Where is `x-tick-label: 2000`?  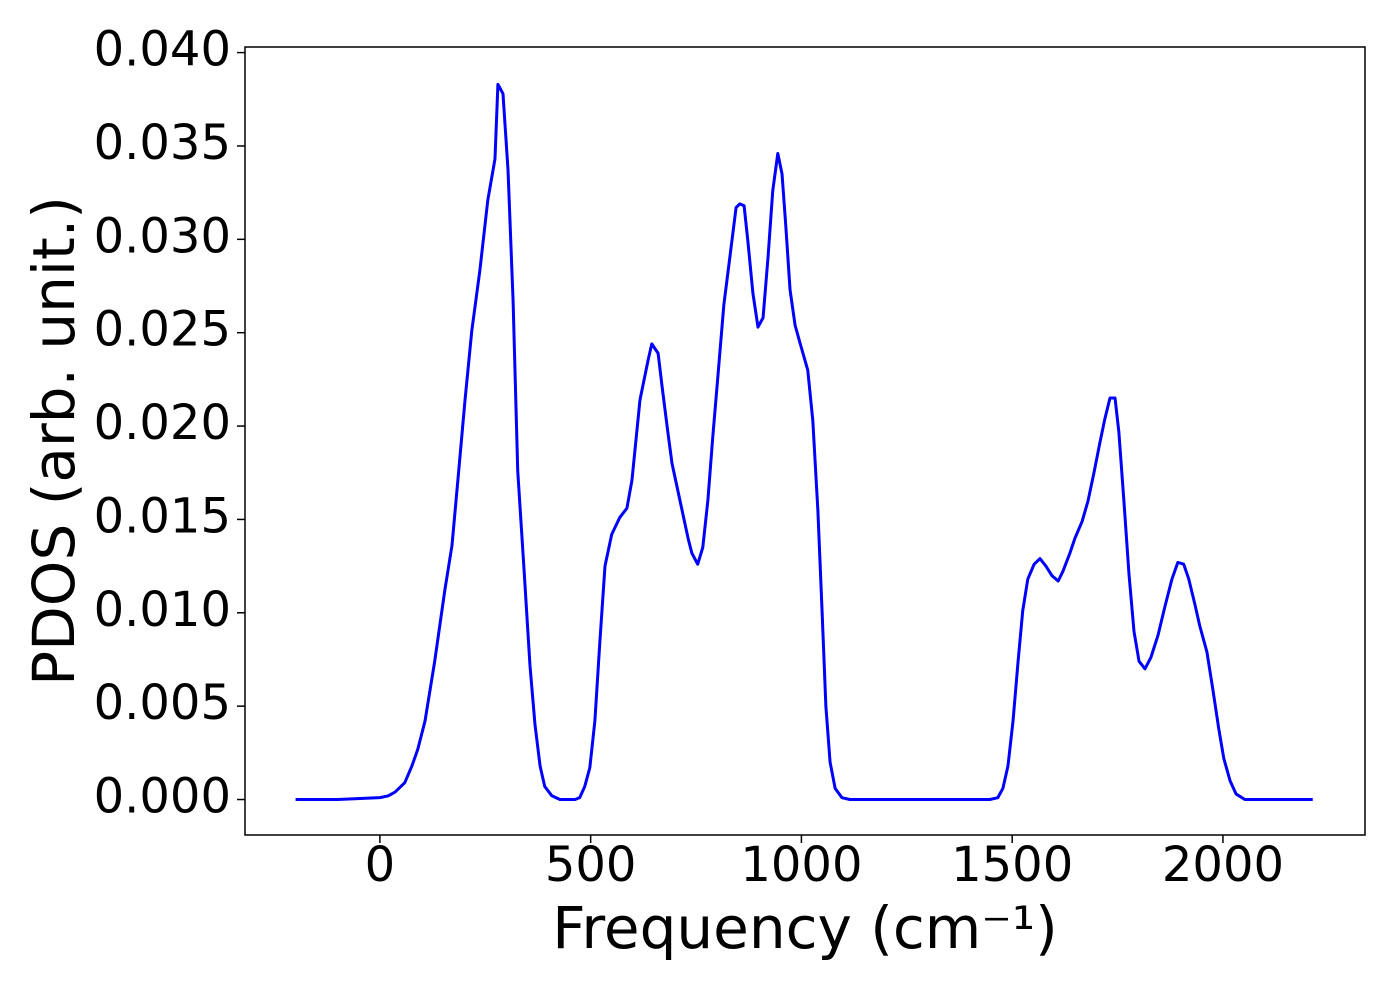 x-tick-label: 2000 is located at coordinates (1223, 865).